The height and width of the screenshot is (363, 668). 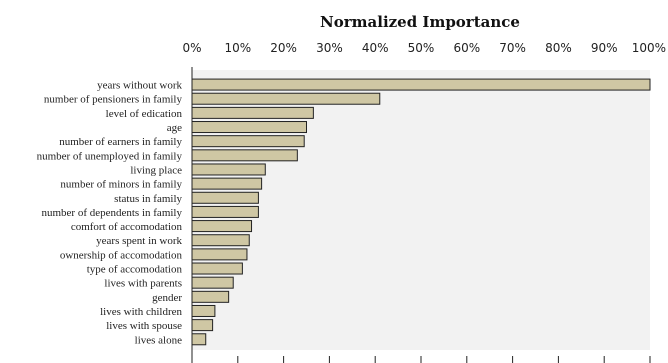 I want to click on x-axis-bottom-ticks, so click(x=421, y=359).